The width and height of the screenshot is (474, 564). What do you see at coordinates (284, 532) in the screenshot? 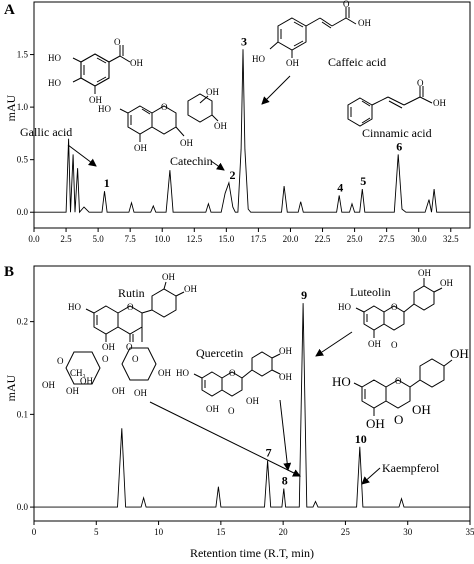
I see `x-tick-label: 20` at bounding box center [284, 532].